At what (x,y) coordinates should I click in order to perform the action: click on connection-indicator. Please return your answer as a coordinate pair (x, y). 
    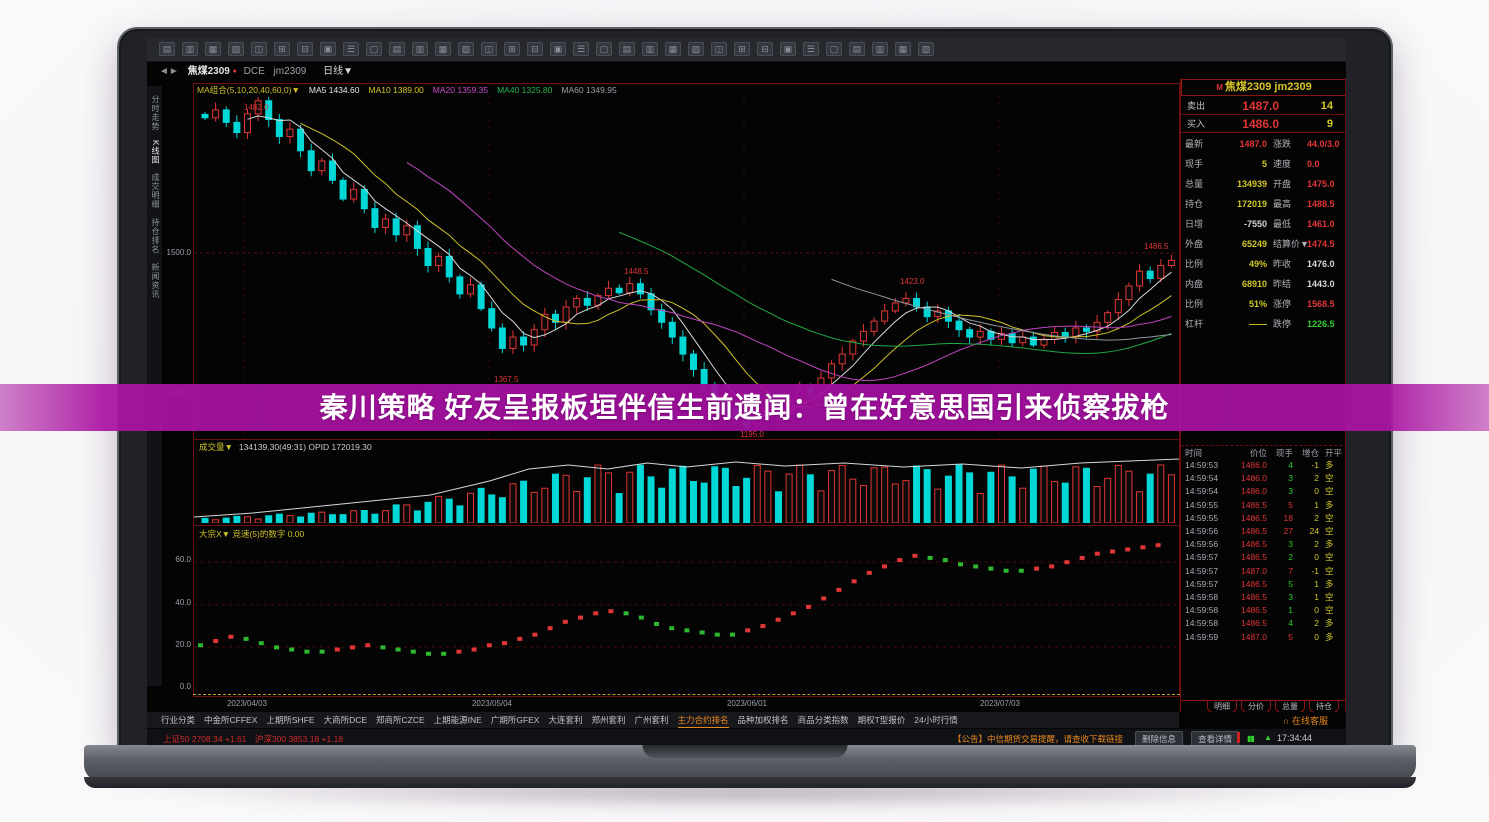
    Looking at the image, I should click on (1238, 737).